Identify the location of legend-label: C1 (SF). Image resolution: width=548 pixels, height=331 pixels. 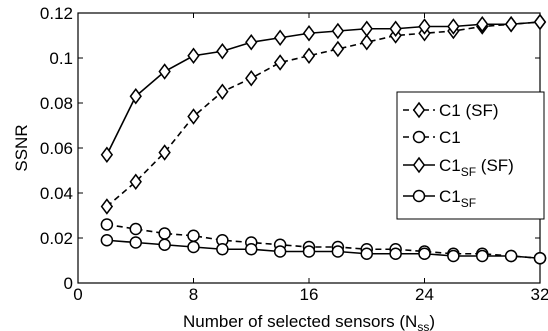
(469, 110).